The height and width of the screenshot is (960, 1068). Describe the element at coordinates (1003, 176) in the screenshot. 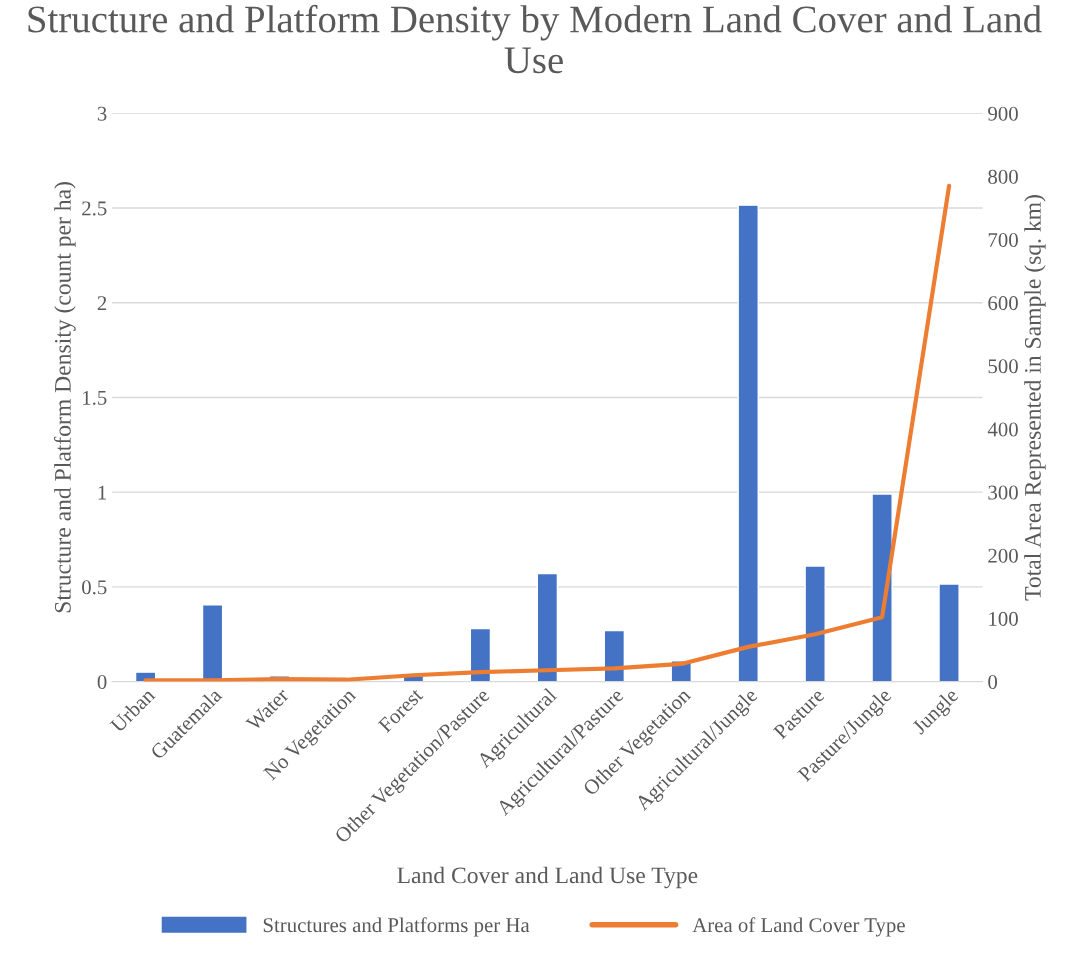

I see `y2-tick-label: 800` at that location.